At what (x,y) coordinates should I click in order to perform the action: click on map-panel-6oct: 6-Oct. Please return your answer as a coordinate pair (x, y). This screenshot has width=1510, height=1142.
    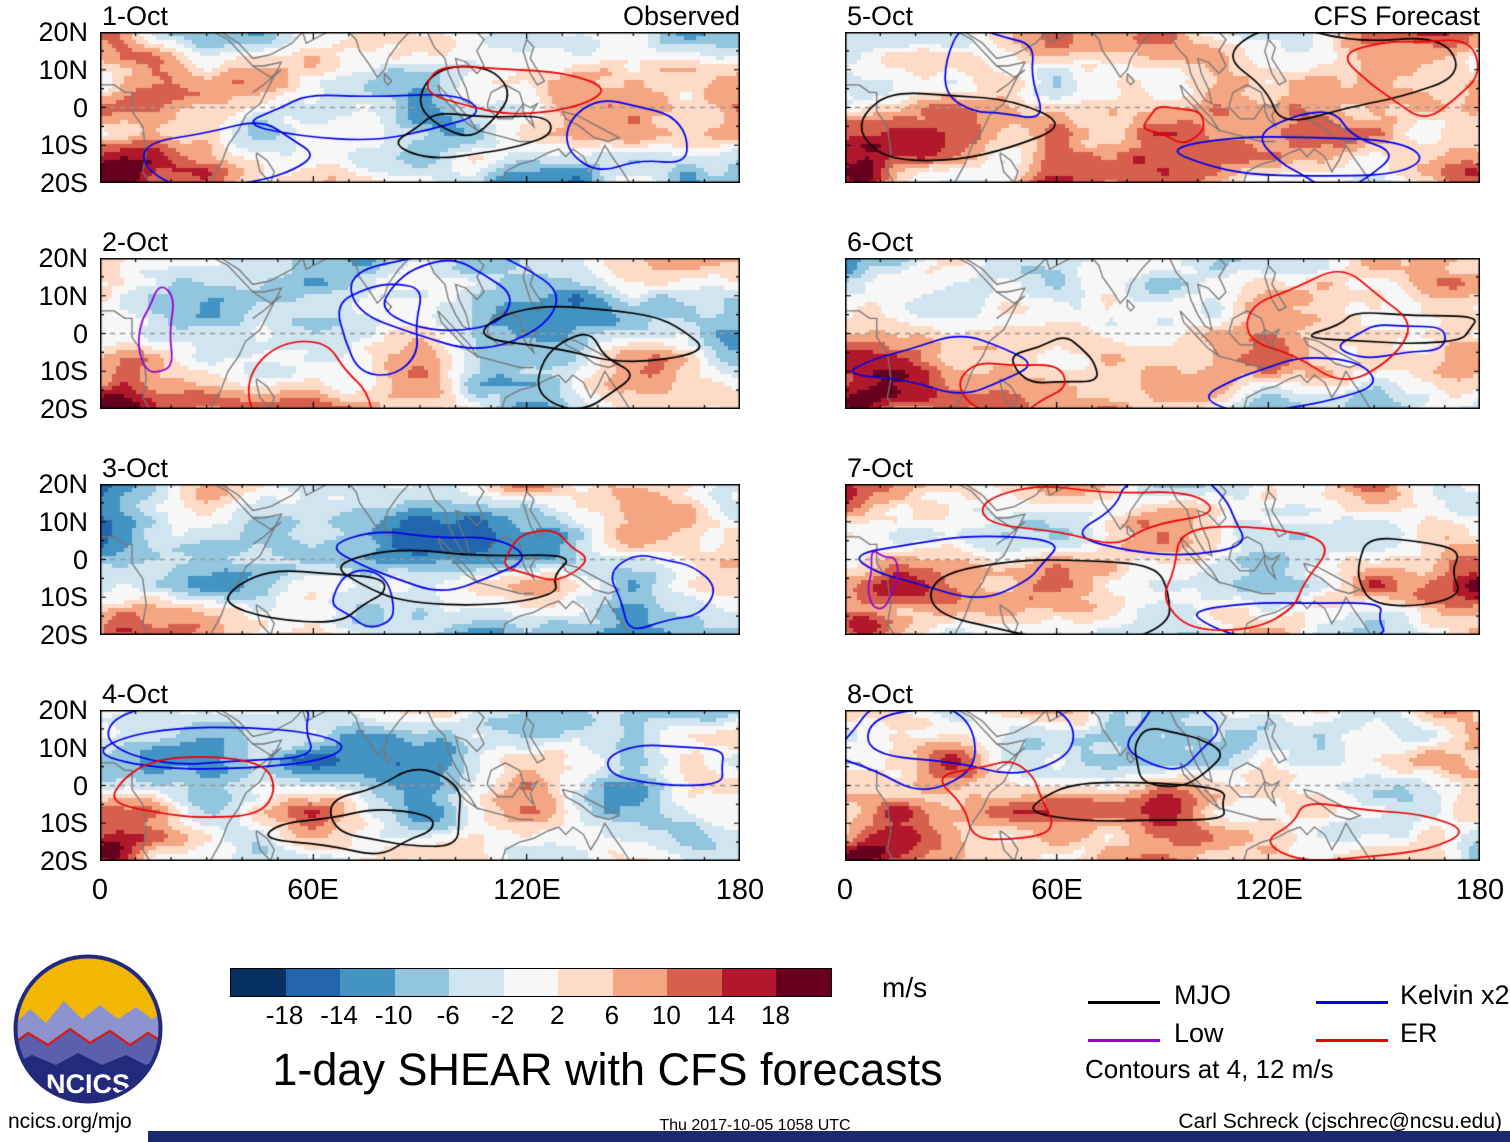
    Looking at the image, I should click on (1162, 318).